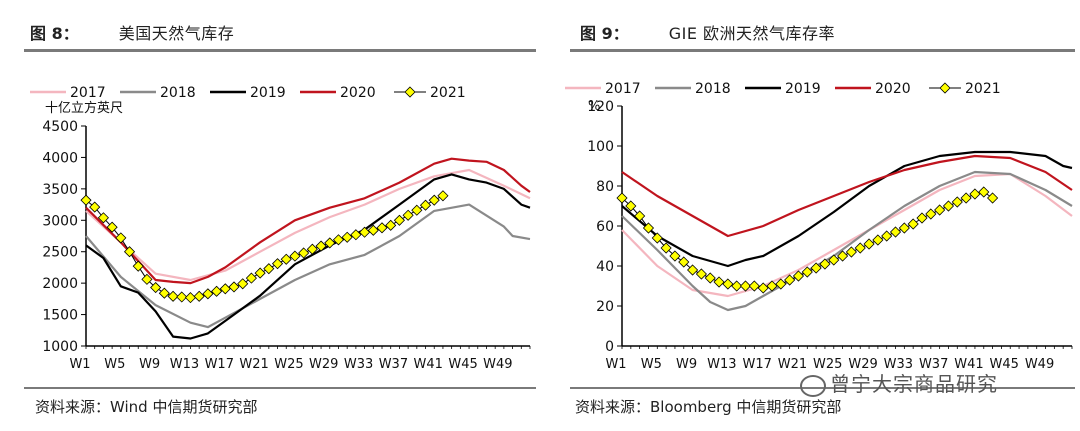 The height and width of the screenshot is (431, 1080). I want to click on y-tick-label: 0, so click(609, 347).